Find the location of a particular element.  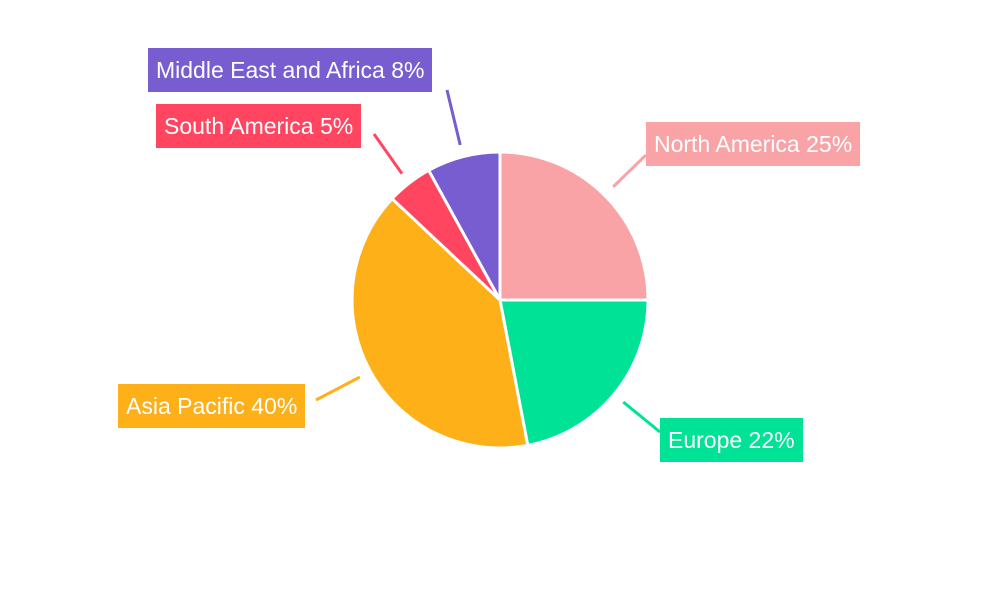

label-asia-pacific: Asia Pacific 40% is located at coordinates (212, 406).